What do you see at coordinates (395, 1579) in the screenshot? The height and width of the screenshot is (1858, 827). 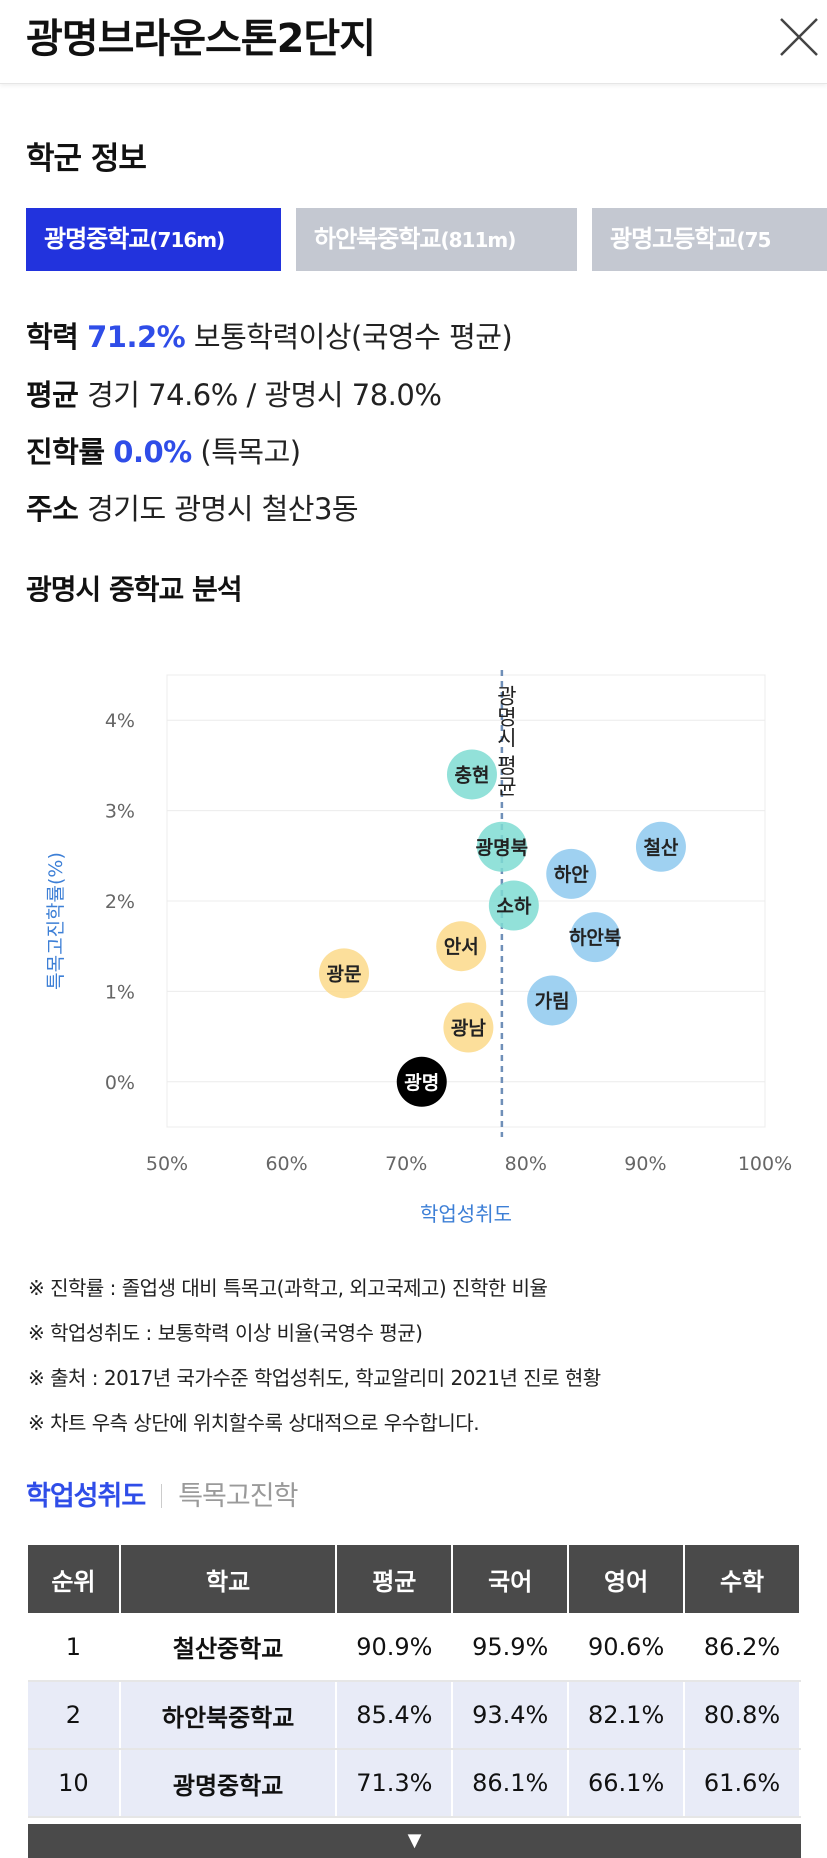 I see `col-avg: 평균` at bounding box center [395, 1579].